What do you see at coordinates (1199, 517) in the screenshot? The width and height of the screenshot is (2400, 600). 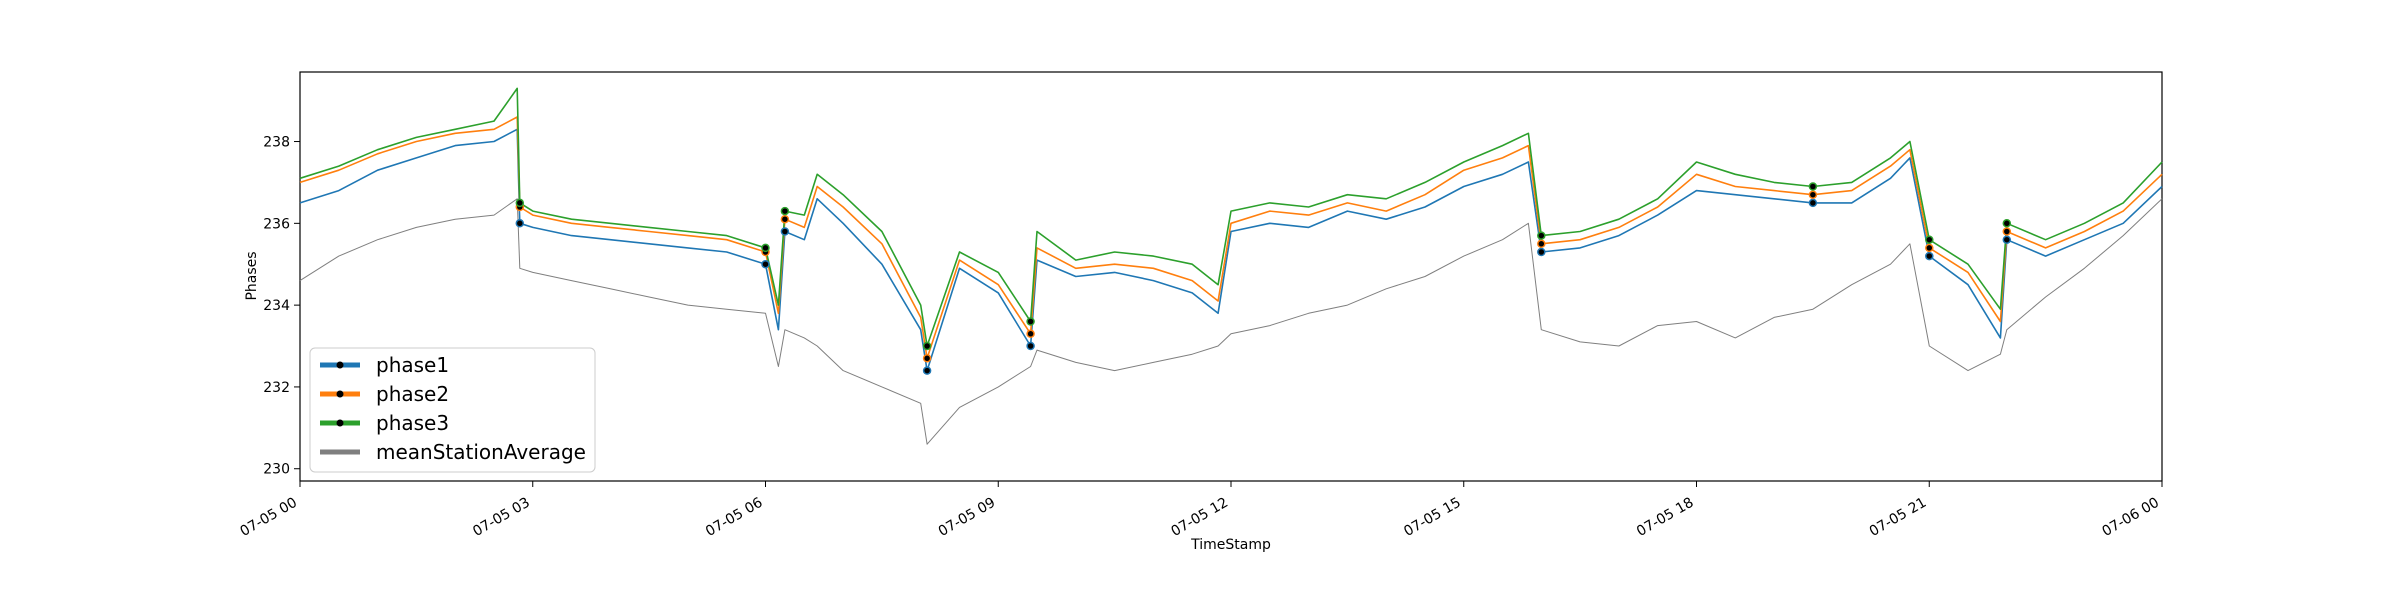 I see `x-tick-label: 07-05 12` at bounding box center [1199, 517].